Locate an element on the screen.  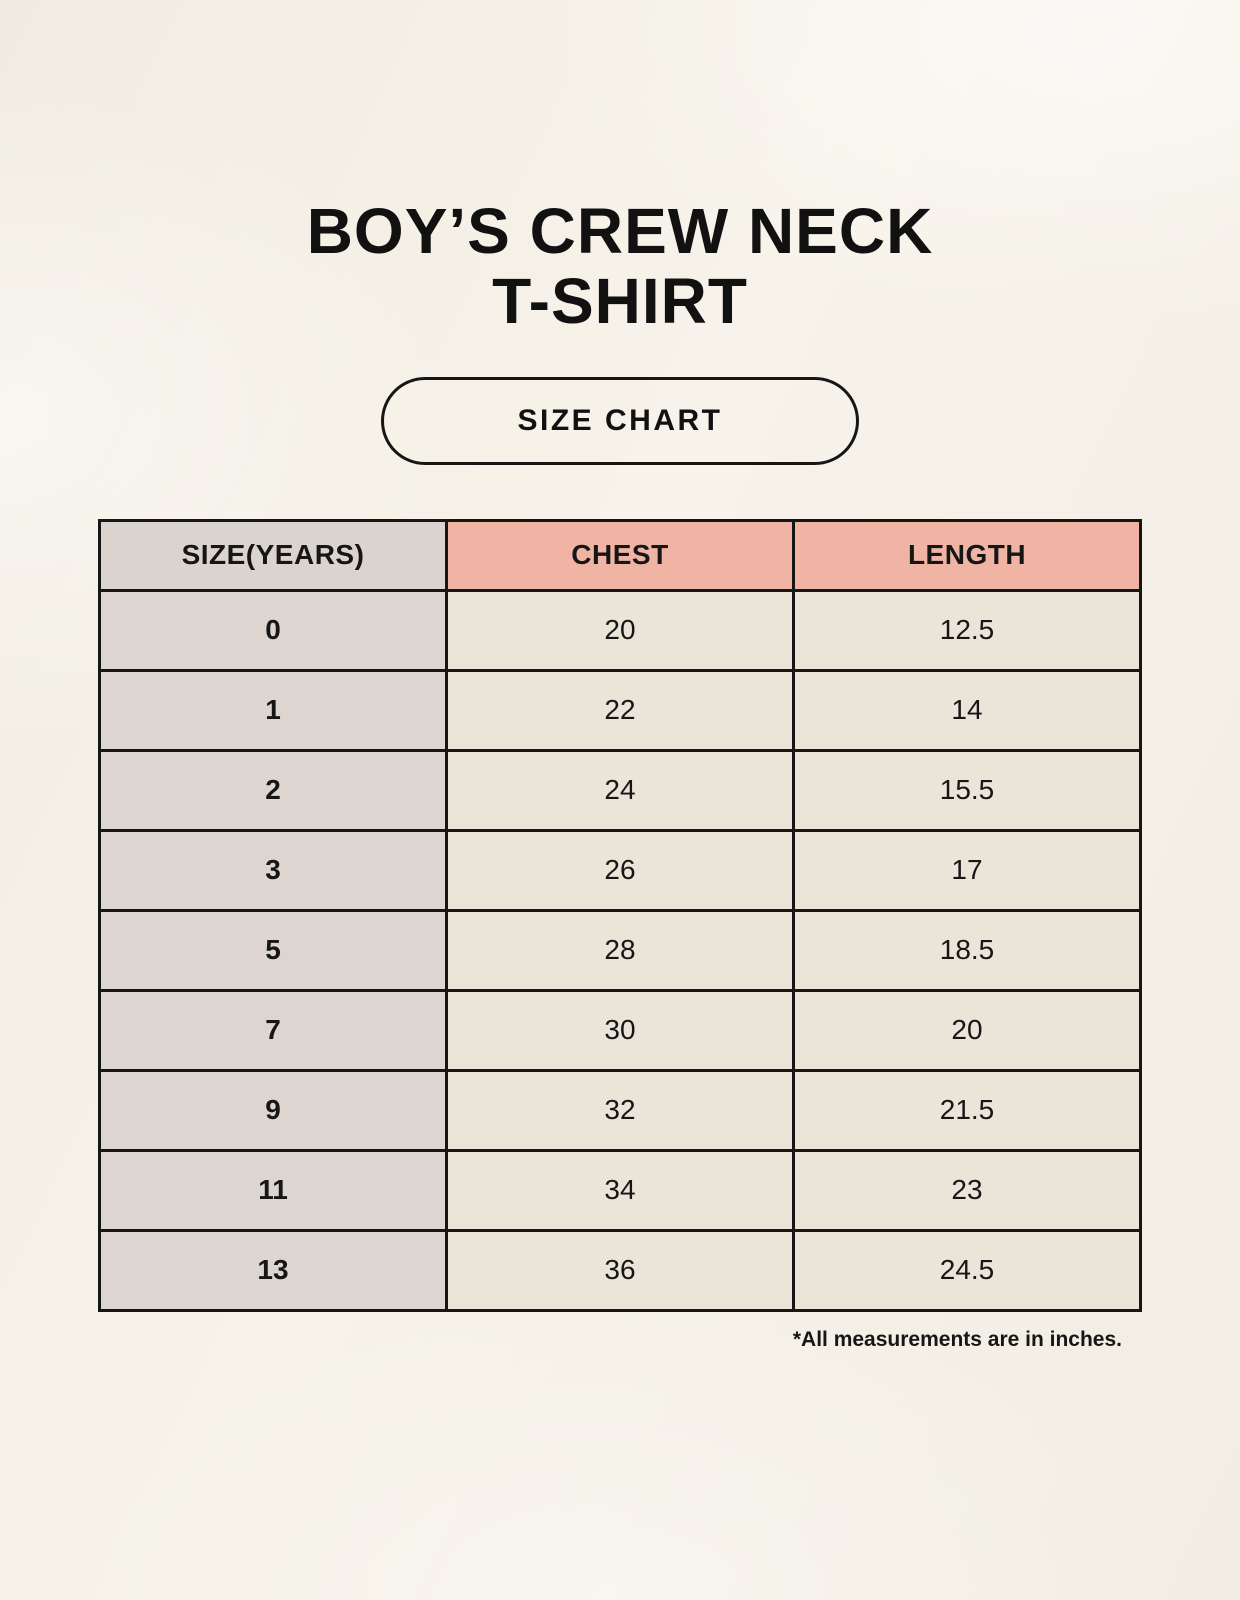
size-cell: 9 is located at coordinates (273, 1110).